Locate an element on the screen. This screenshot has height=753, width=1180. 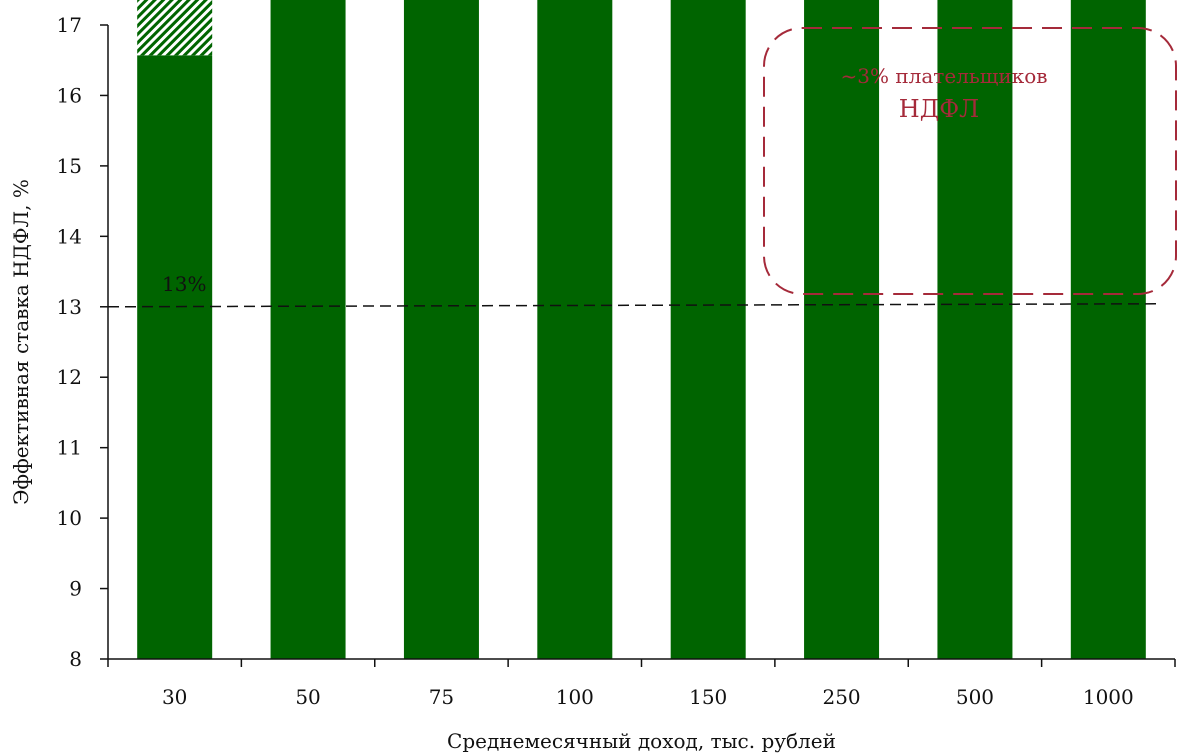
annotation-line-1: ~3% плательщиков is located at coordinates (943, 76).